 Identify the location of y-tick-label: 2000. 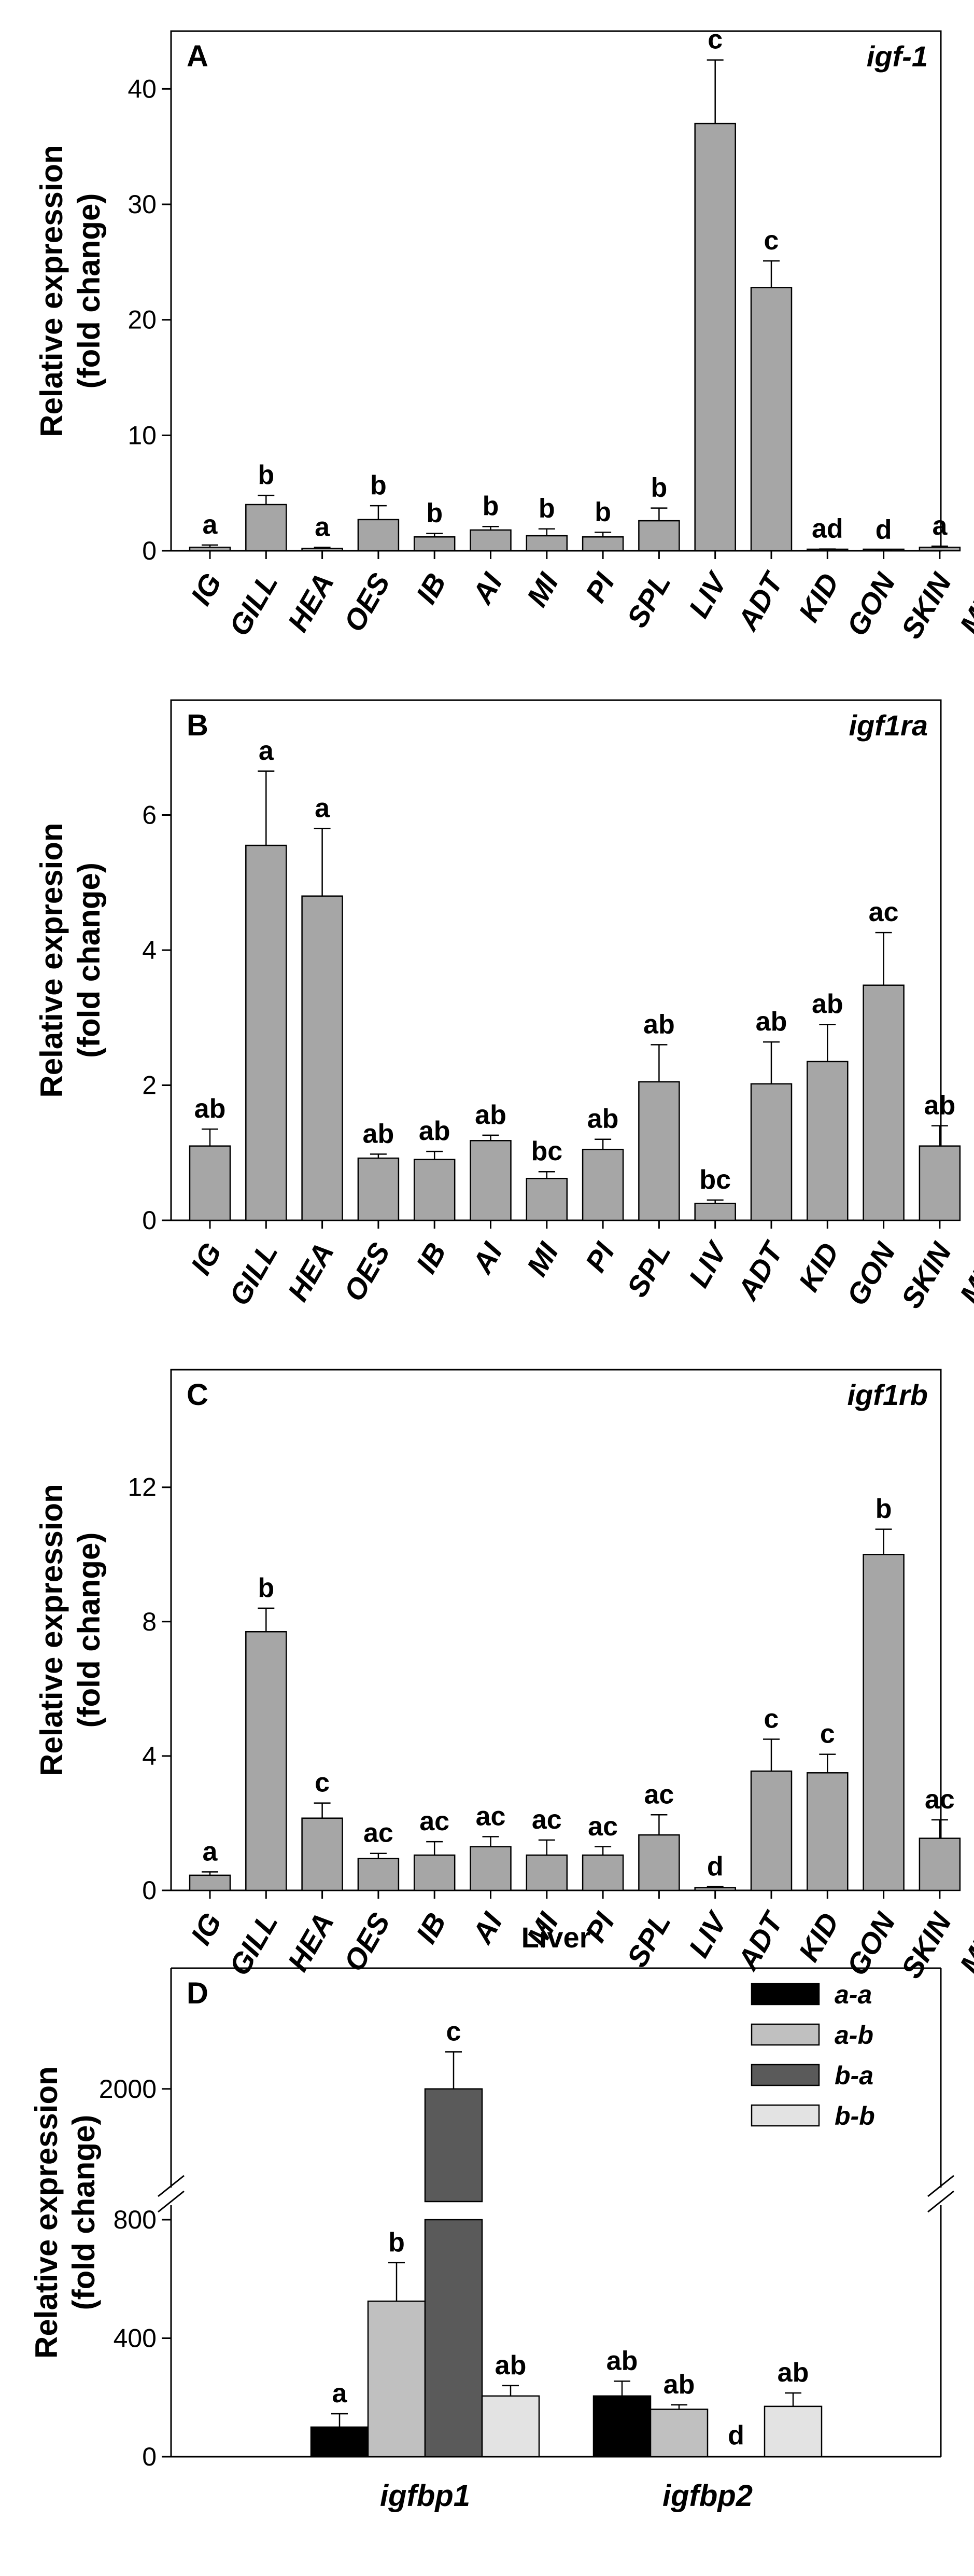
(128, 2089).